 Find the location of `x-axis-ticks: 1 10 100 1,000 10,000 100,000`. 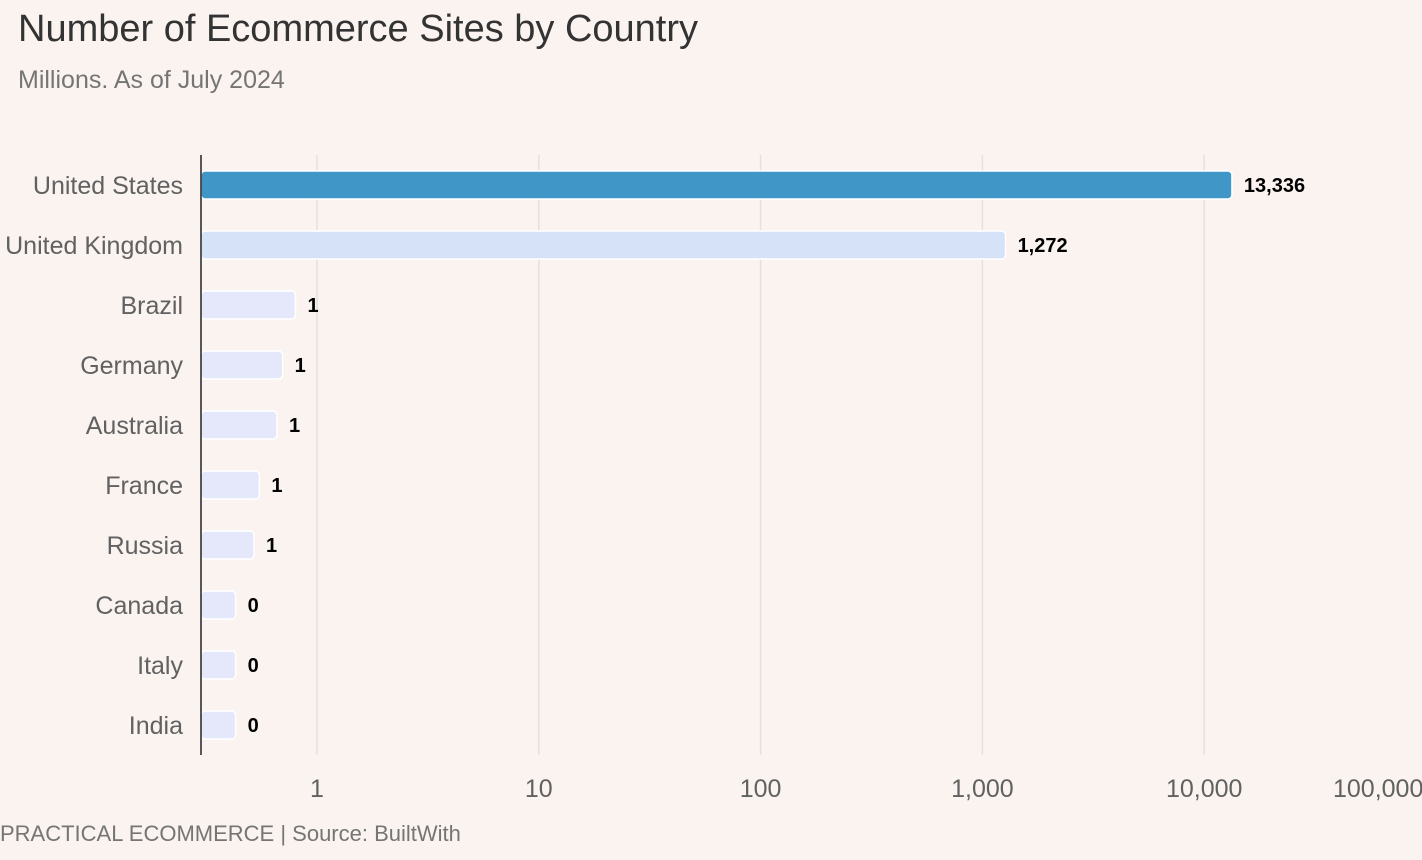

x-axis-ticks: 1 10 100 1,000 10,000 100,000 is located at coordinates (866, 789).